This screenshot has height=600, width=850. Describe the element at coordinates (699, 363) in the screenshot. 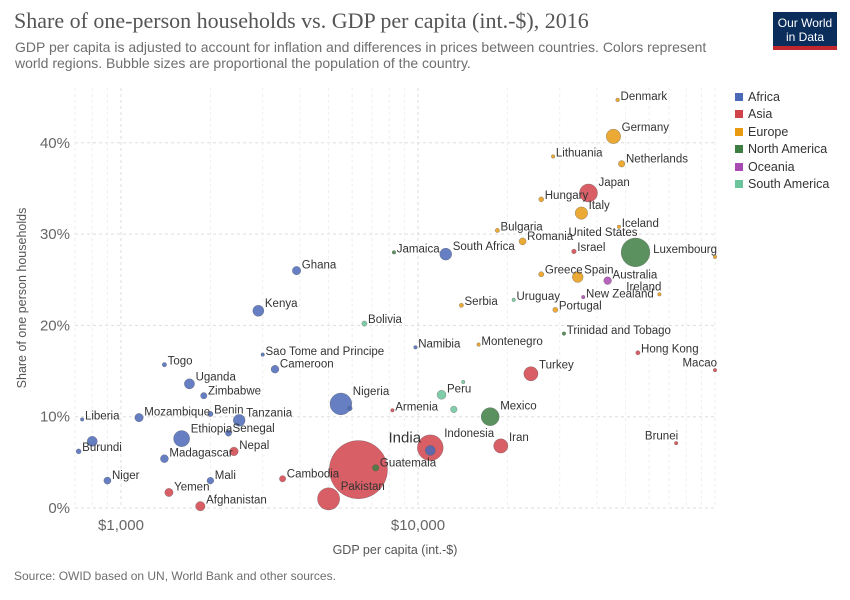

I see `point-label: Macao` at that location.